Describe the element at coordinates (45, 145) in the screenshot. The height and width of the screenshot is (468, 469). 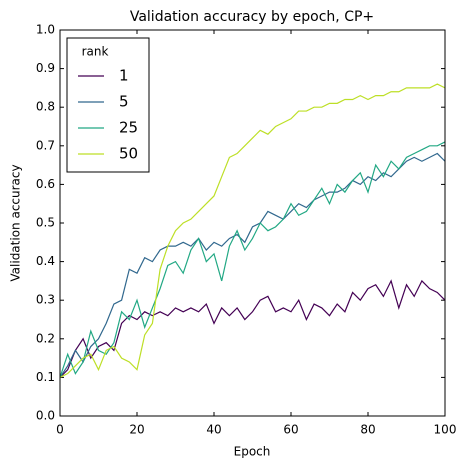
I see `y-tick-label: 0.7` at that location.